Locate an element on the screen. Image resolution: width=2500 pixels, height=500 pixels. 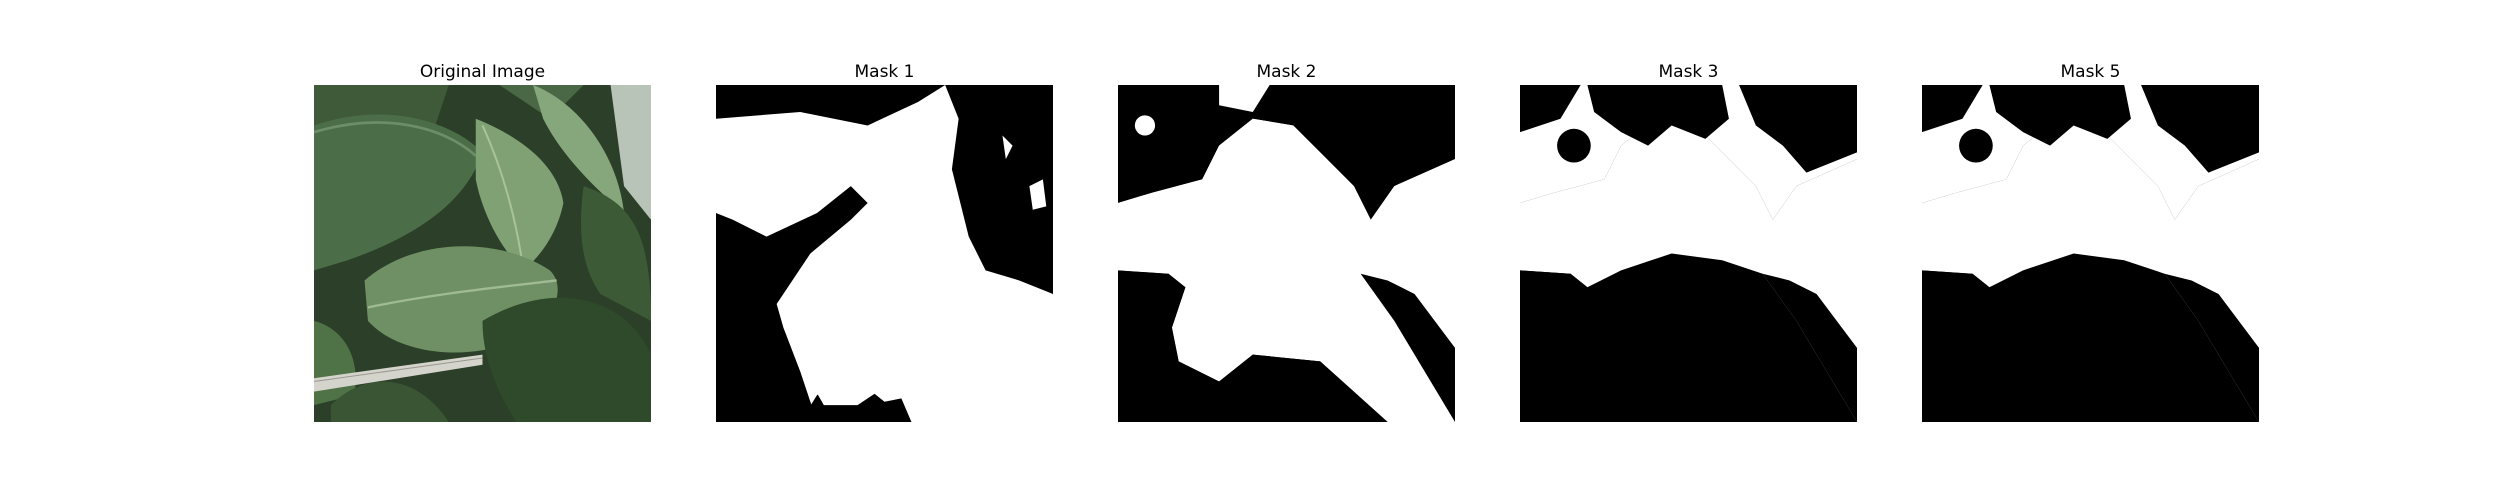
mask-1-image is located at coordinates (884, 253).